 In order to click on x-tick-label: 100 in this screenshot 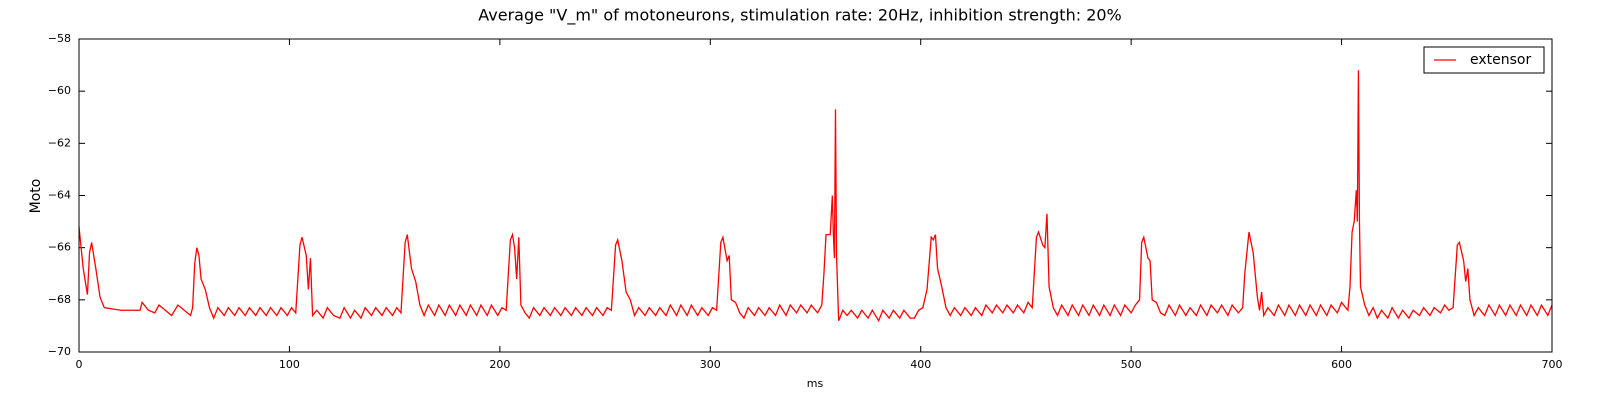, I will do `click(289, 364)`.